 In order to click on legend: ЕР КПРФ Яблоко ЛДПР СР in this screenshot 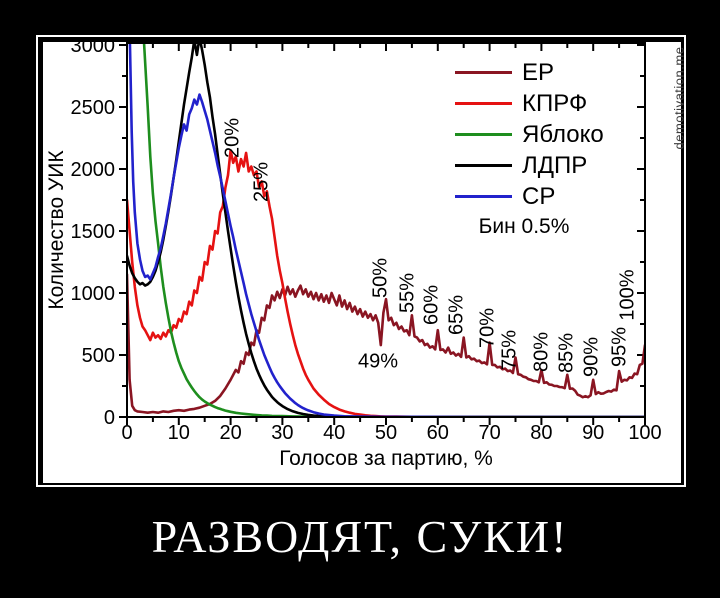, I will do `click(529, 134)`.